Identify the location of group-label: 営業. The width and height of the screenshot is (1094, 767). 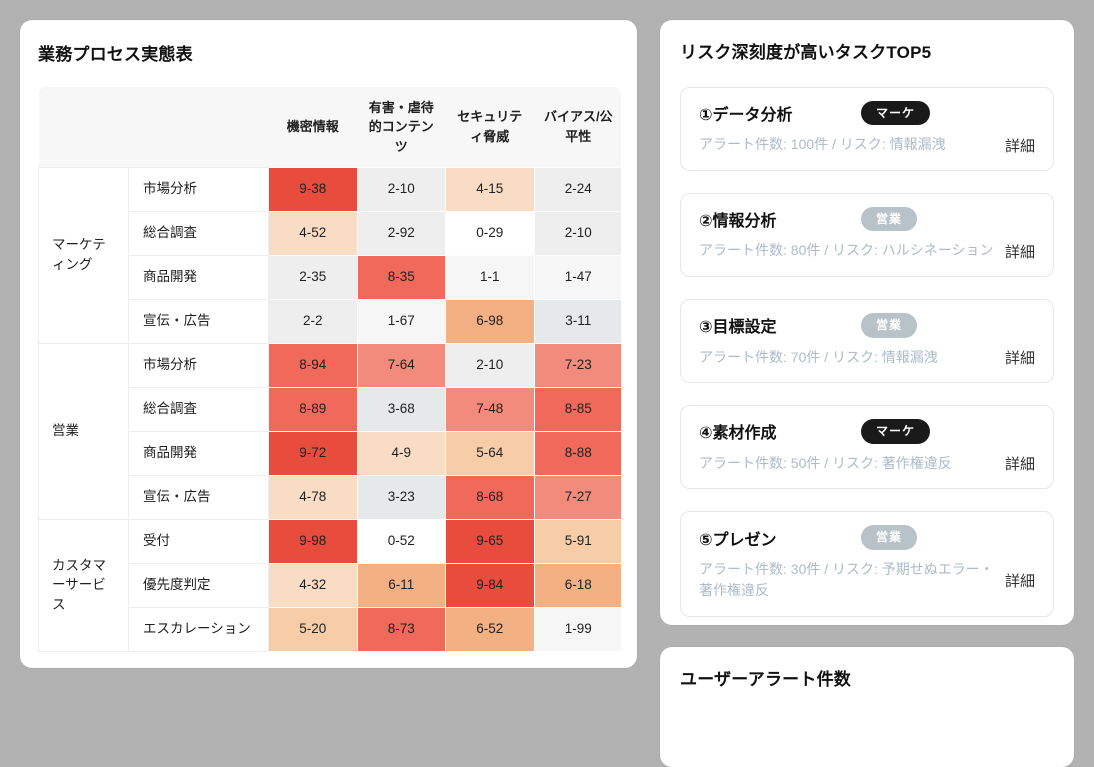
(83, 431).